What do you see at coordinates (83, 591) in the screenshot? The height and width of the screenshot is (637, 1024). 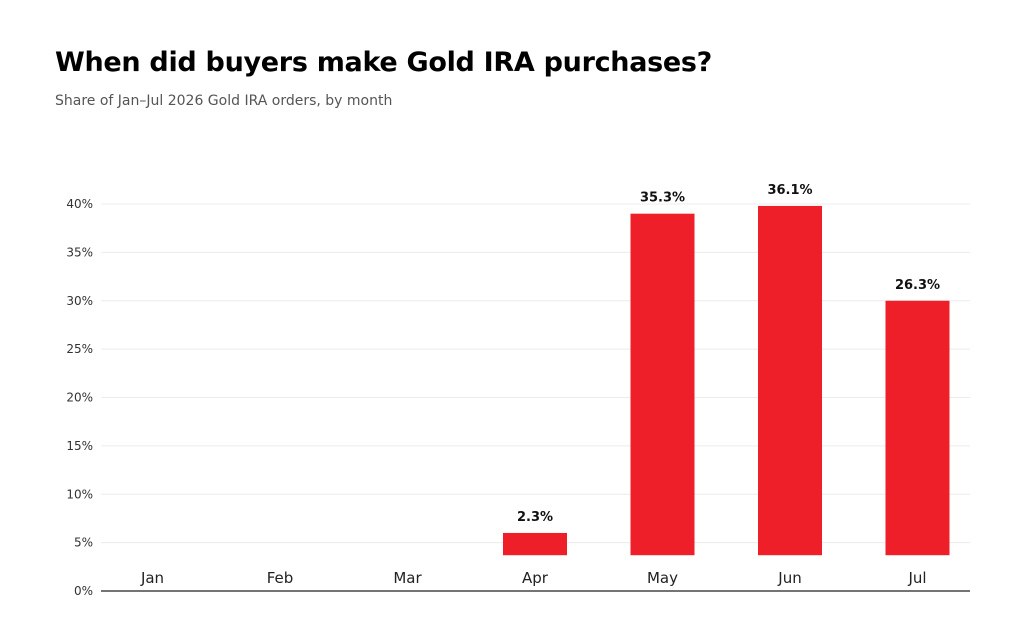 I see `y-tick-label-0: 0%` at bounding box center [83, 591].